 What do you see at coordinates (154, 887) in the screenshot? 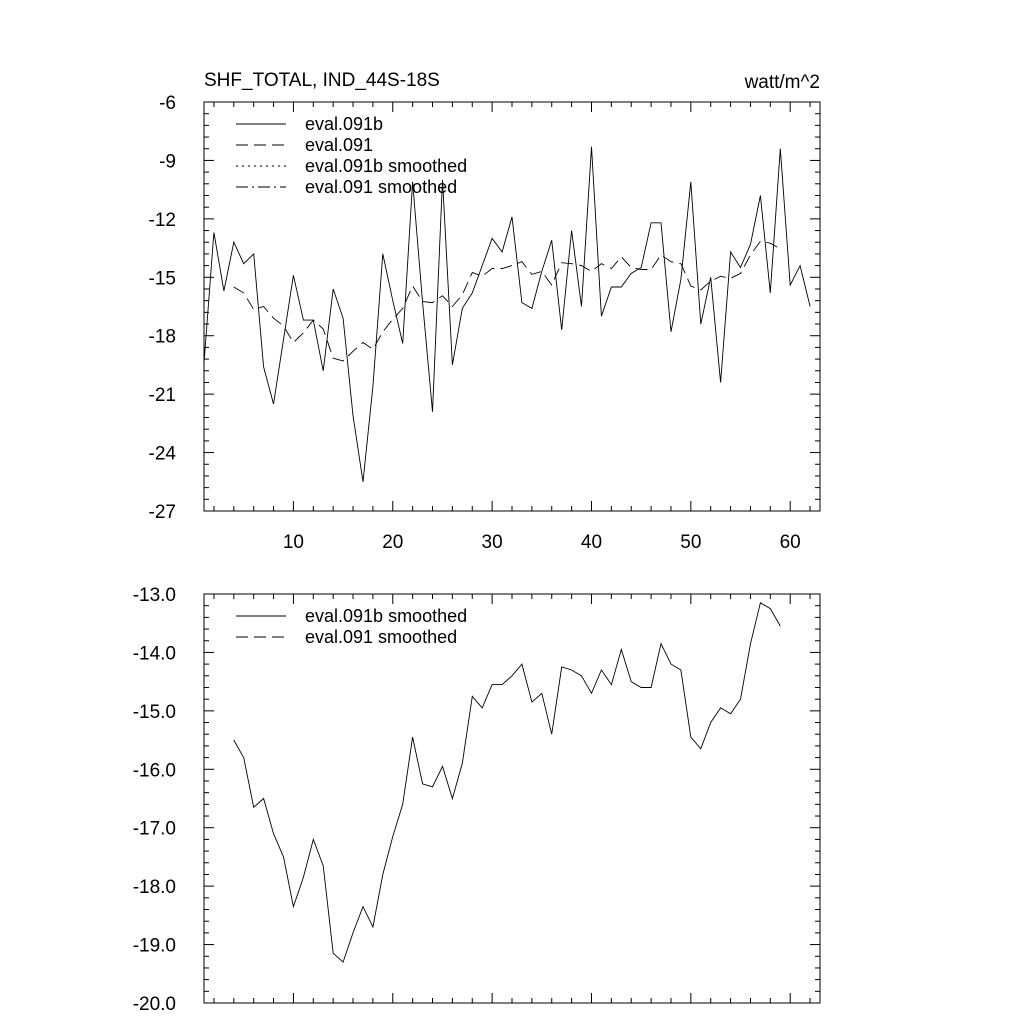
I see `y-tick-label: -18.0` at bounding box center [154, 887].